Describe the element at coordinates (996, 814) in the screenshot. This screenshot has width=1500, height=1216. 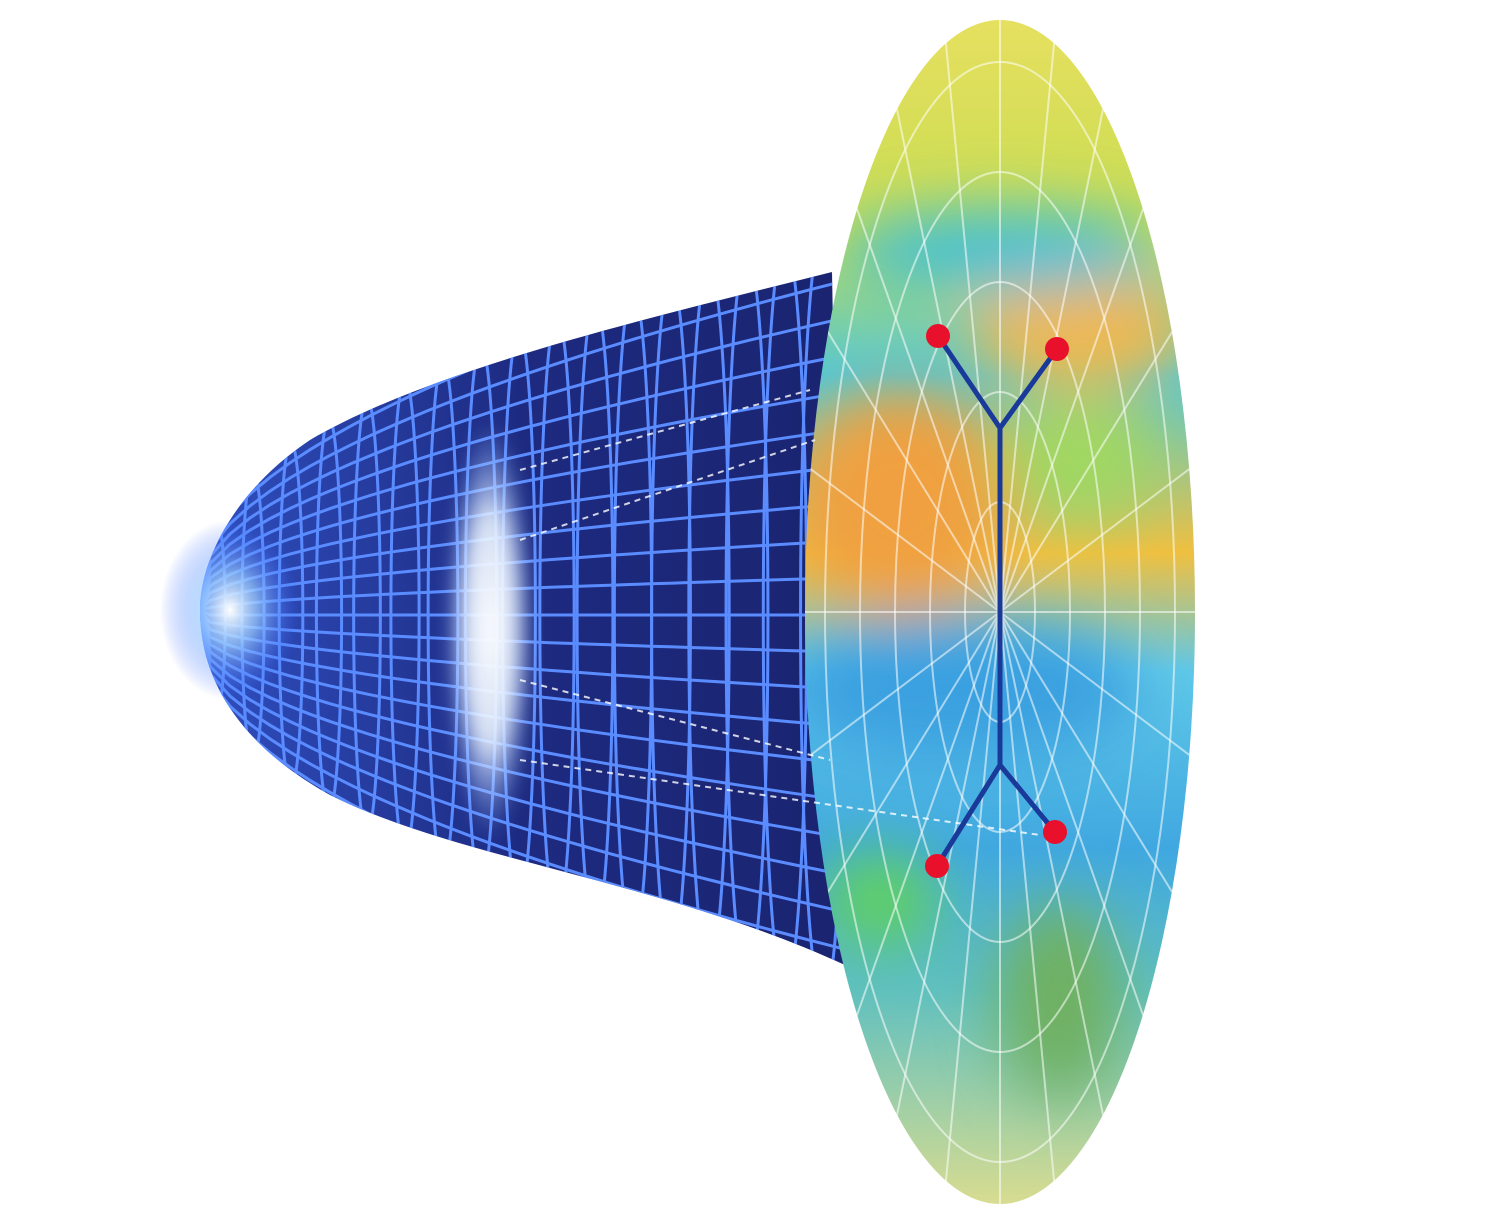
I see `bottom-branch` at that location.